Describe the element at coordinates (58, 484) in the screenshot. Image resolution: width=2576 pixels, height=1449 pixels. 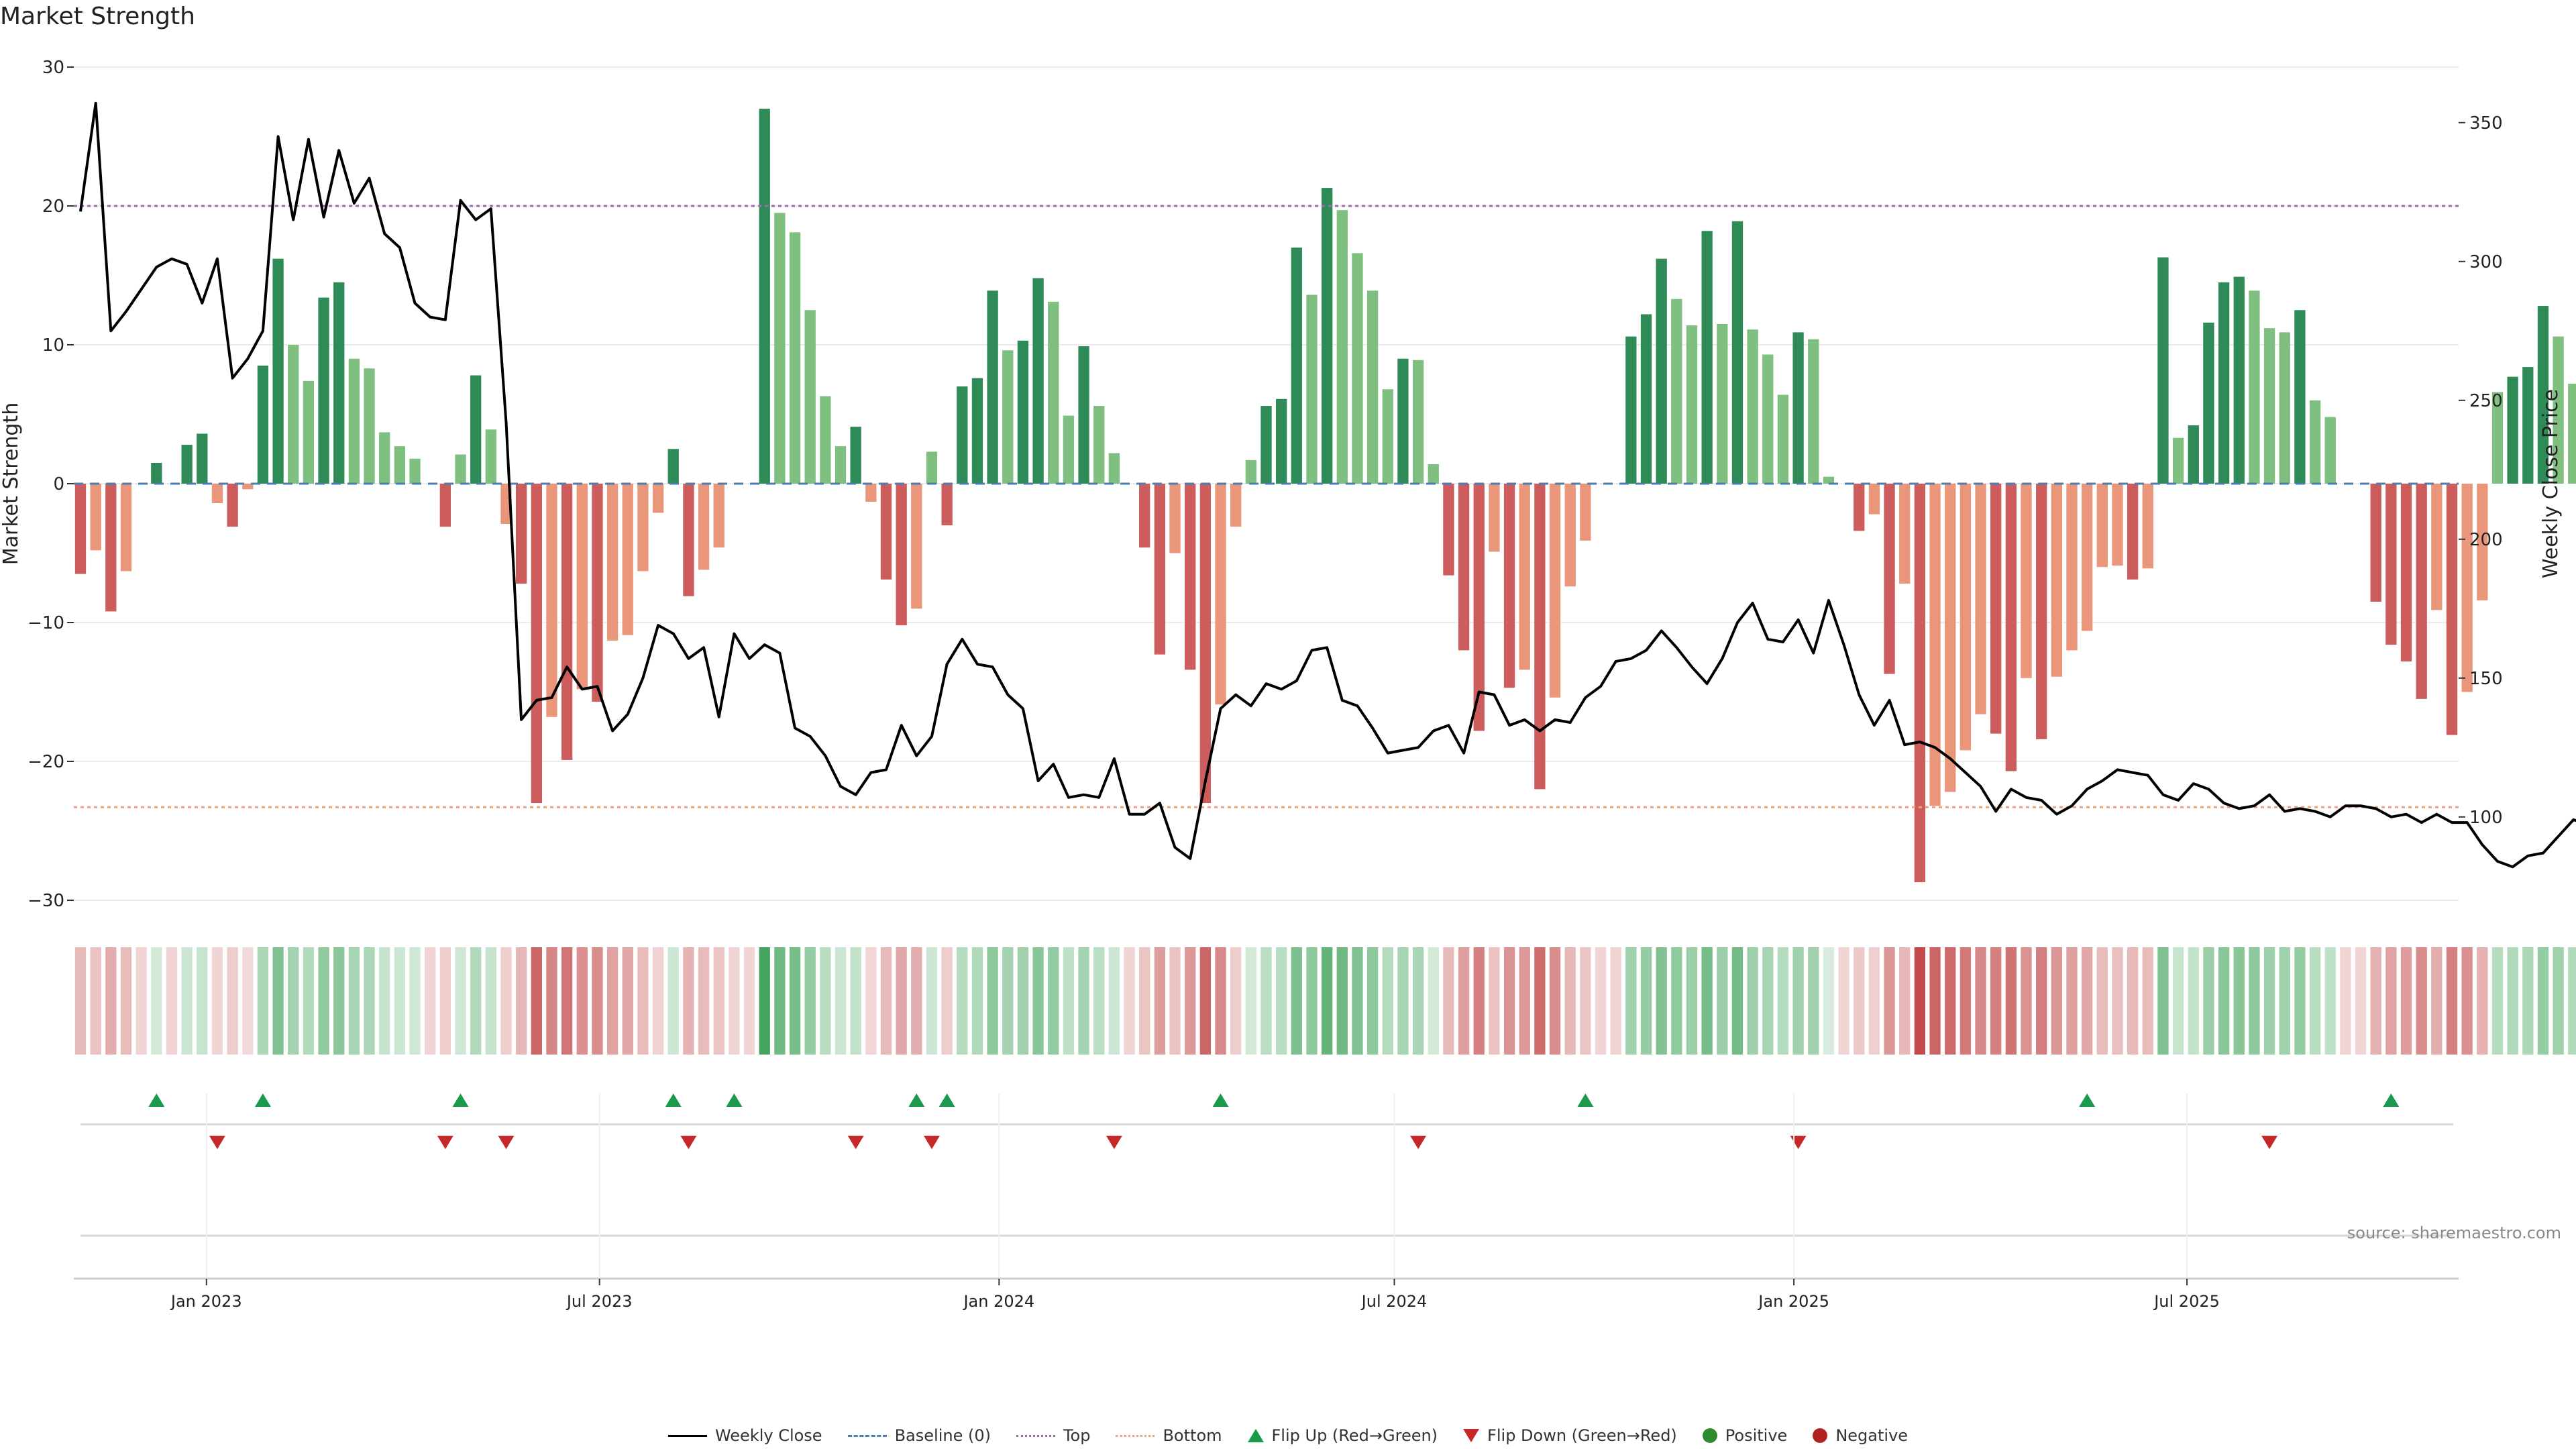
I see `y-tick-label: 0` at that location.